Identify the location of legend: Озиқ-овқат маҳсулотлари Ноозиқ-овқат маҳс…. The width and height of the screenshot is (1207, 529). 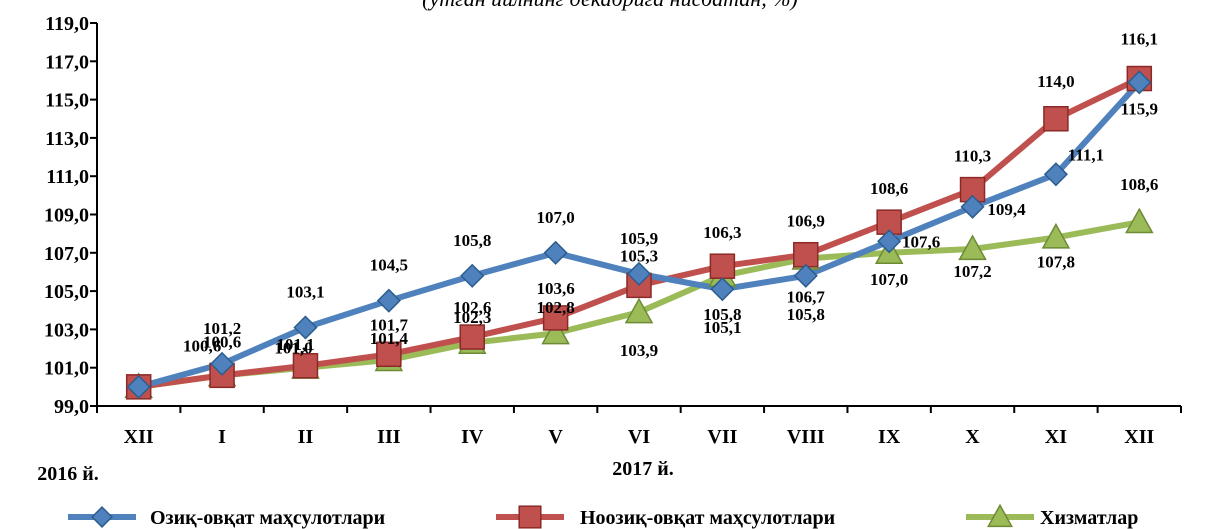
(603, 516).